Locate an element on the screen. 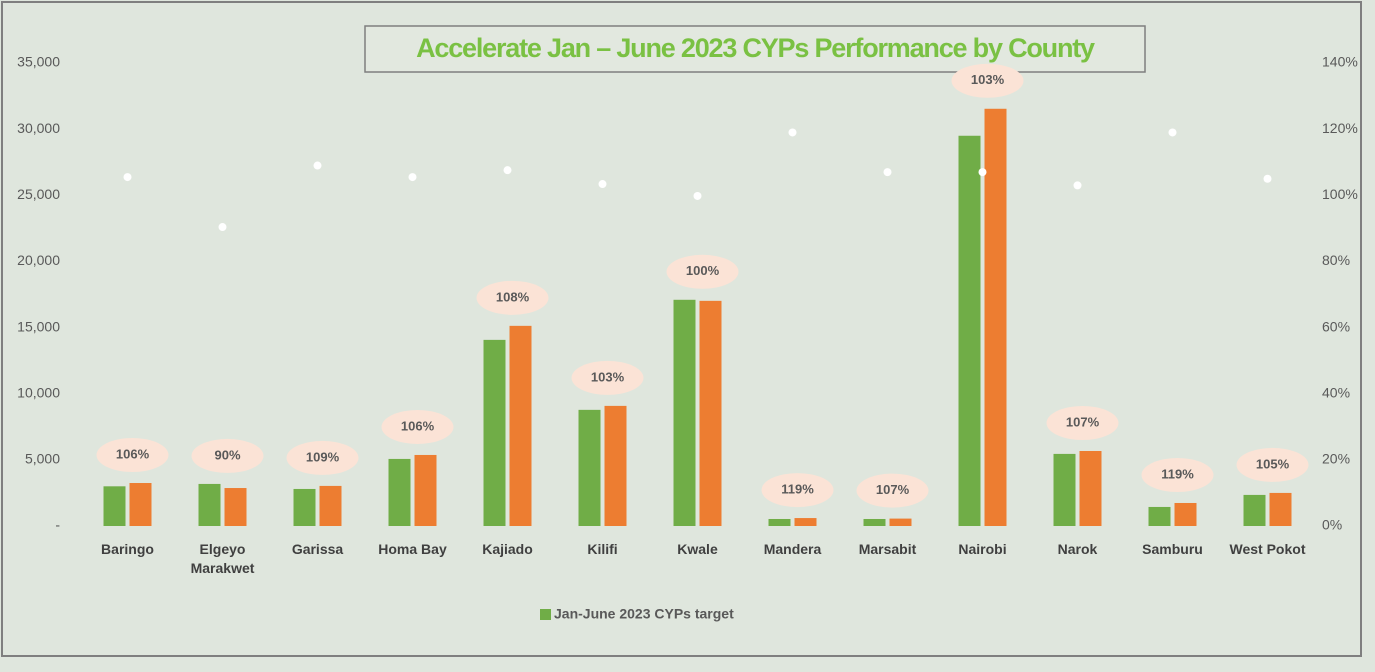 The width and height of the screenshot is (1375, 672). x-tick-label: Garissa is located at coordinates (317, 549).